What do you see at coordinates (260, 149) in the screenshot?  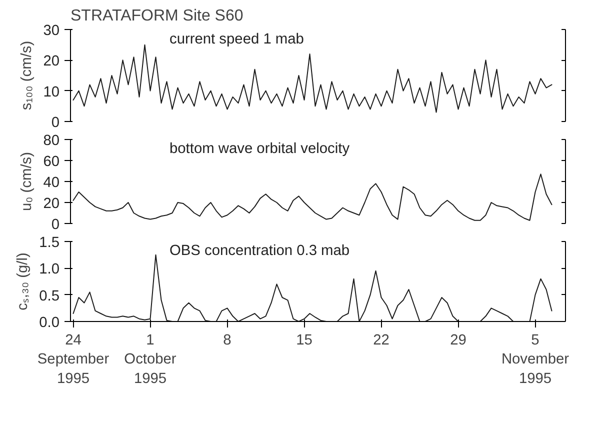 I see `annotation: bottom wave orbital velocity` at bounding box center [260, 149].